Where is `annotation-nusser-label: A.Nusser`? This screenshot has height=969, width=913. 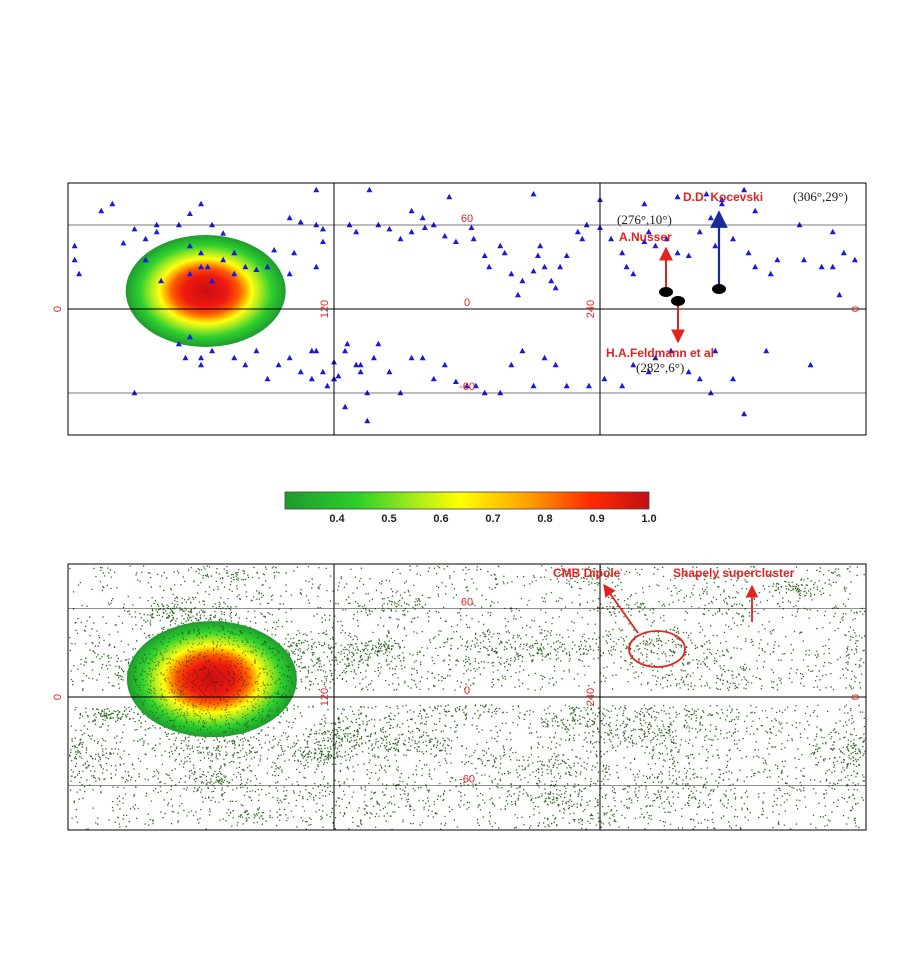 annotation-nusser-label: A.Nusser is located at coordinates (645, 237).